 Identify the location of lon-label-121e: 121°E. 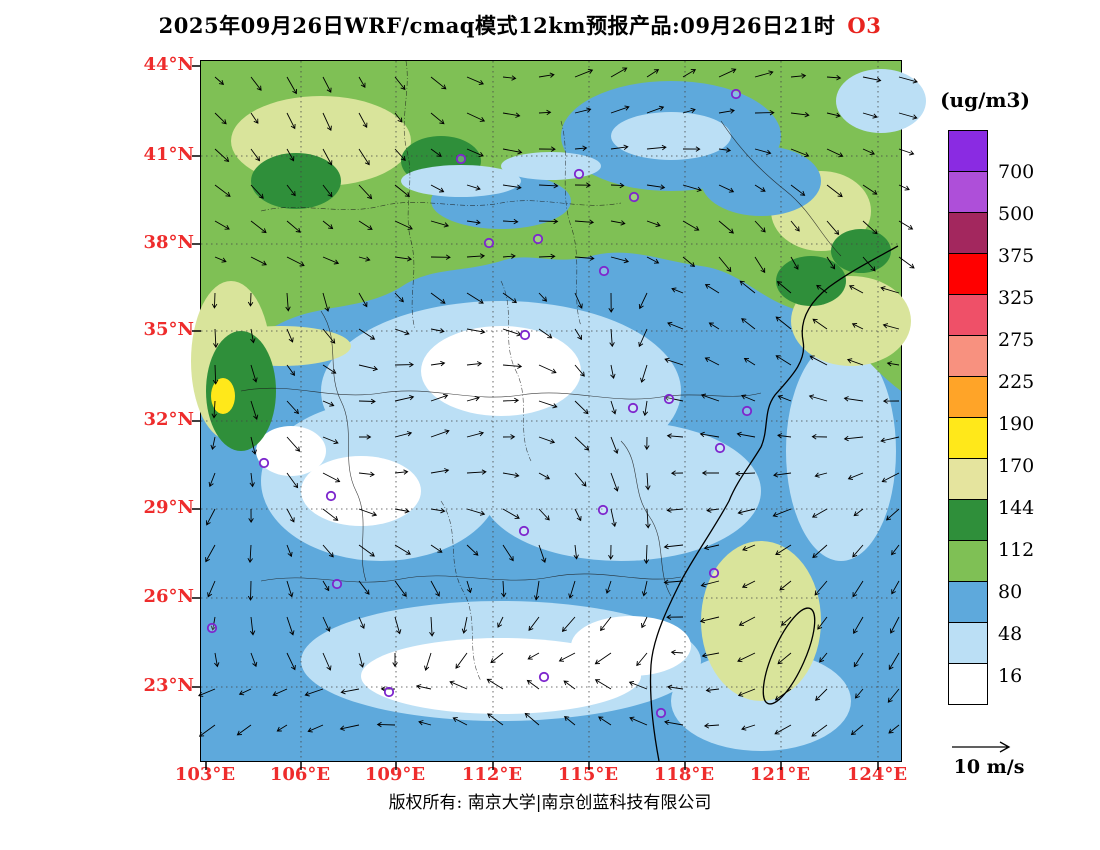
(780, 774).